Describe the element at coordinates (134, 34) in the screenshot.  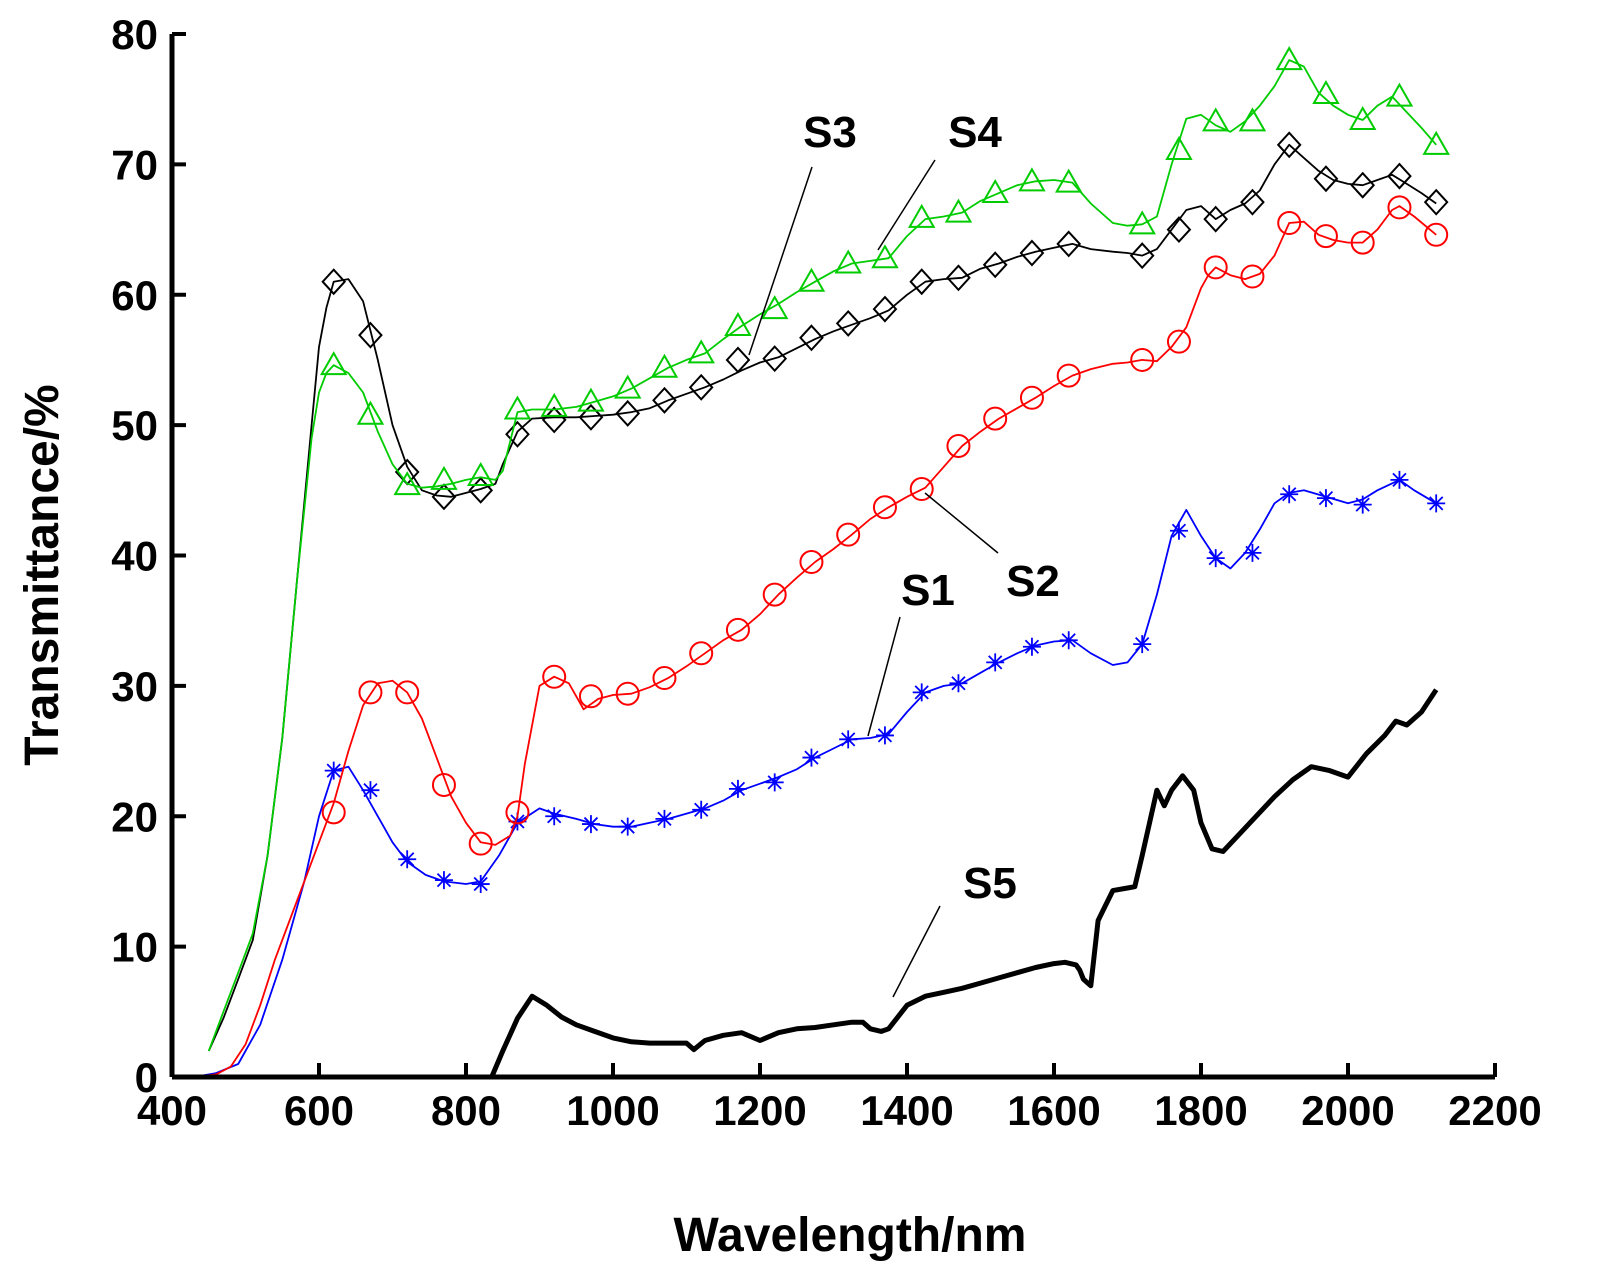
I see `y-tick-label: 80` at that location.